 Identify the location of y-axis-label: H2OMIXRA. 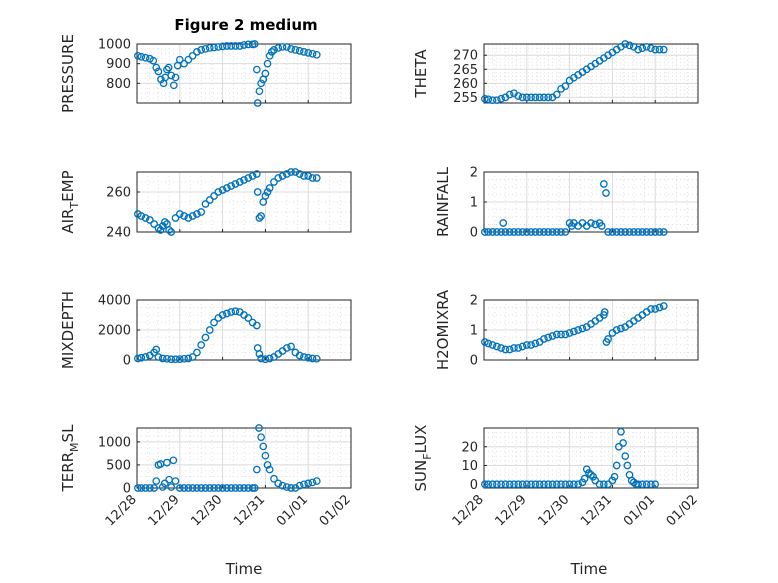
(443, 329).